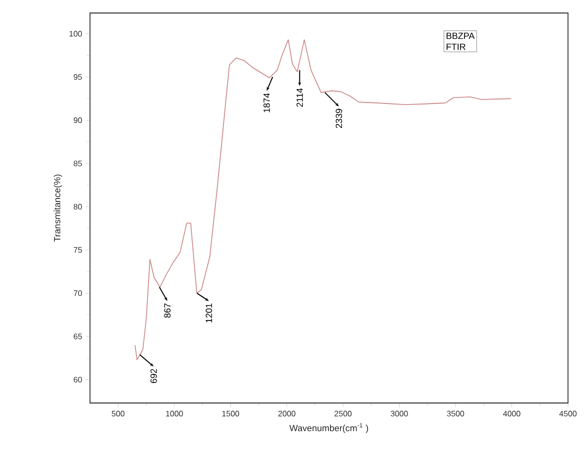 The height and width of the screenshot is (458, 584). What do you see at coordinates (209, 313) in the screenshot?
I see `annotation: 1201` at bounding box center [209, 313].